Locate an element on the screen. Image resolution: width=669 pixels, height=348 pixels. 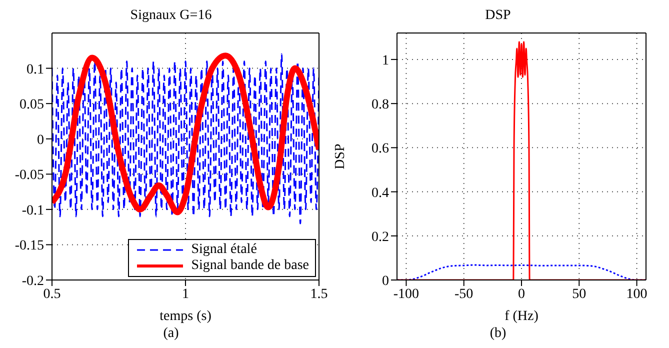
y-tick-label: -0.05 is located at coordinates (29, 176).